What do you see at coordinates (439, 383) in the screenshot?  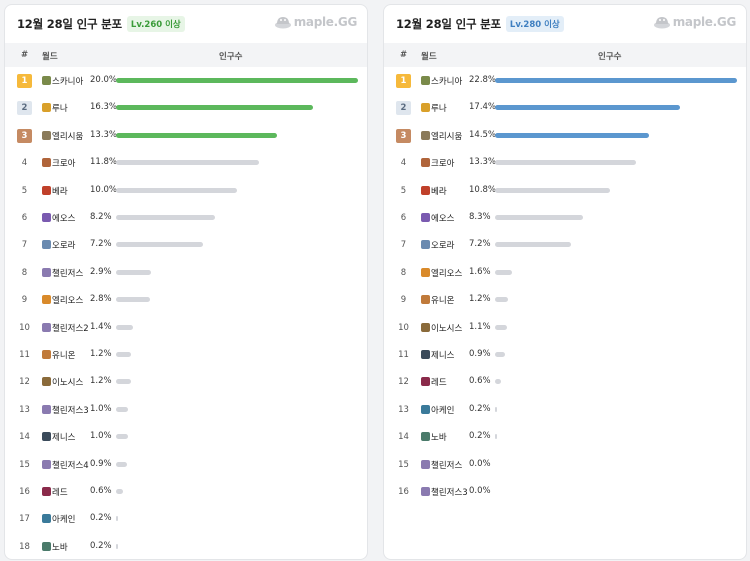 I see `world-name: 레드` at bounding box center [439, 383].